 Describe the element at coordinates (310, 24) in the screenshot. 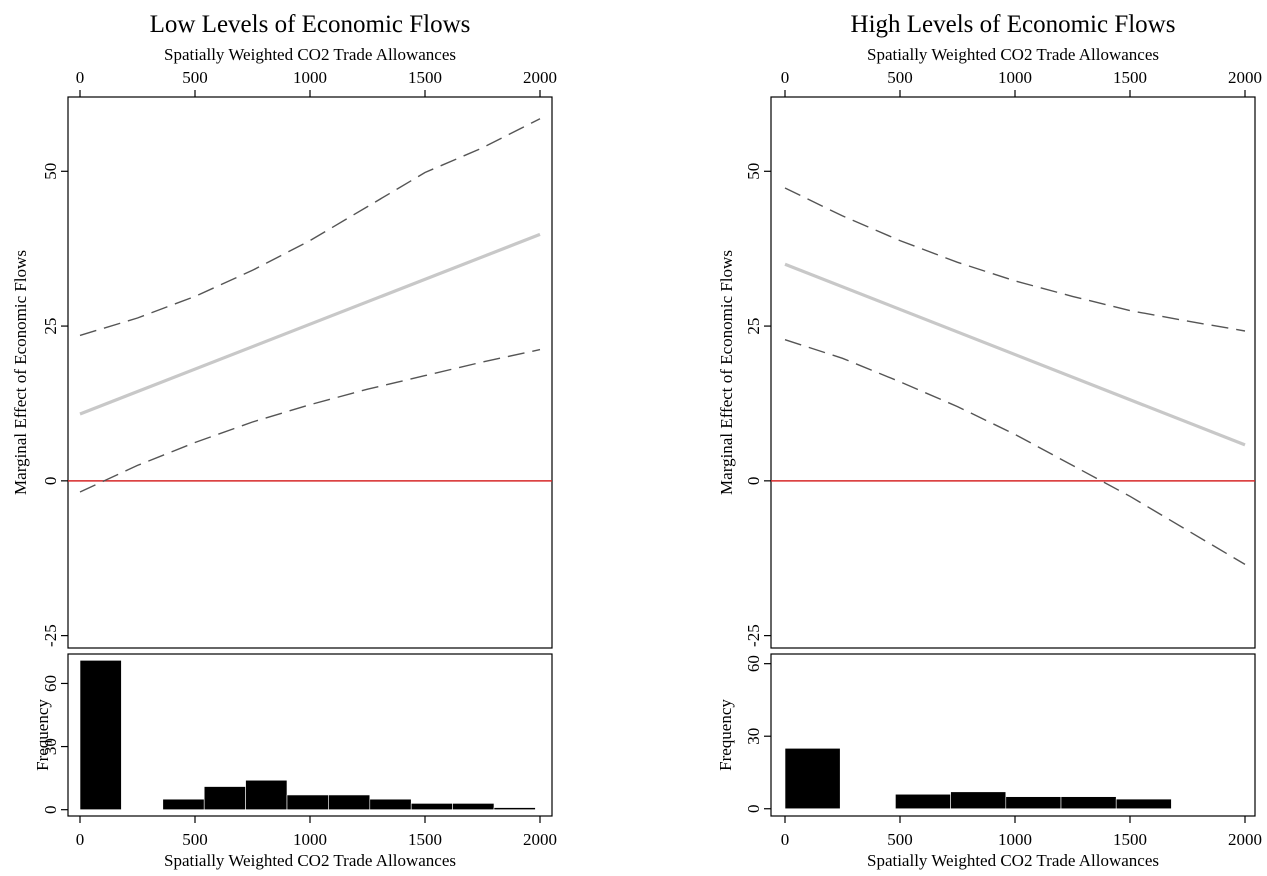

I see `chart-title: Low Levels of Economic Flows` at that location.